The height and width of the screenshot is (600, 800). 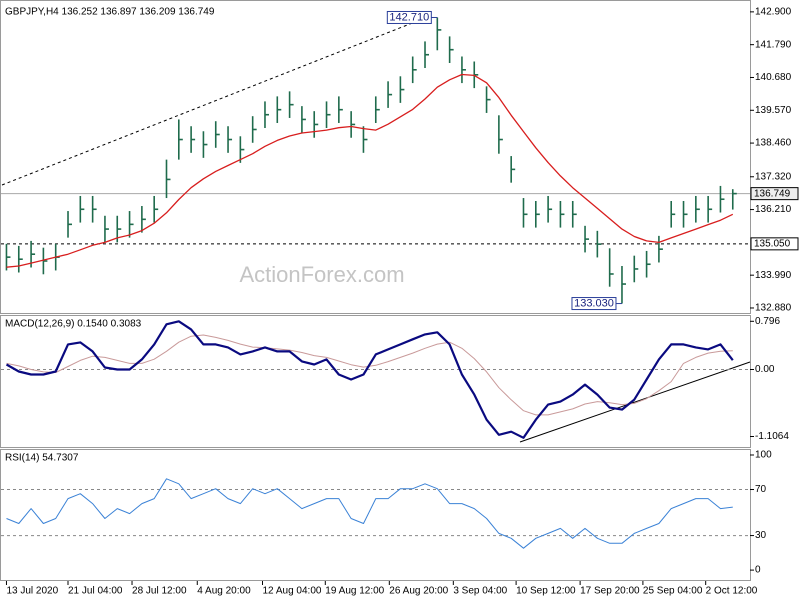 I want to click on y-tick-label: 139.570, so click(x=773, y=110).